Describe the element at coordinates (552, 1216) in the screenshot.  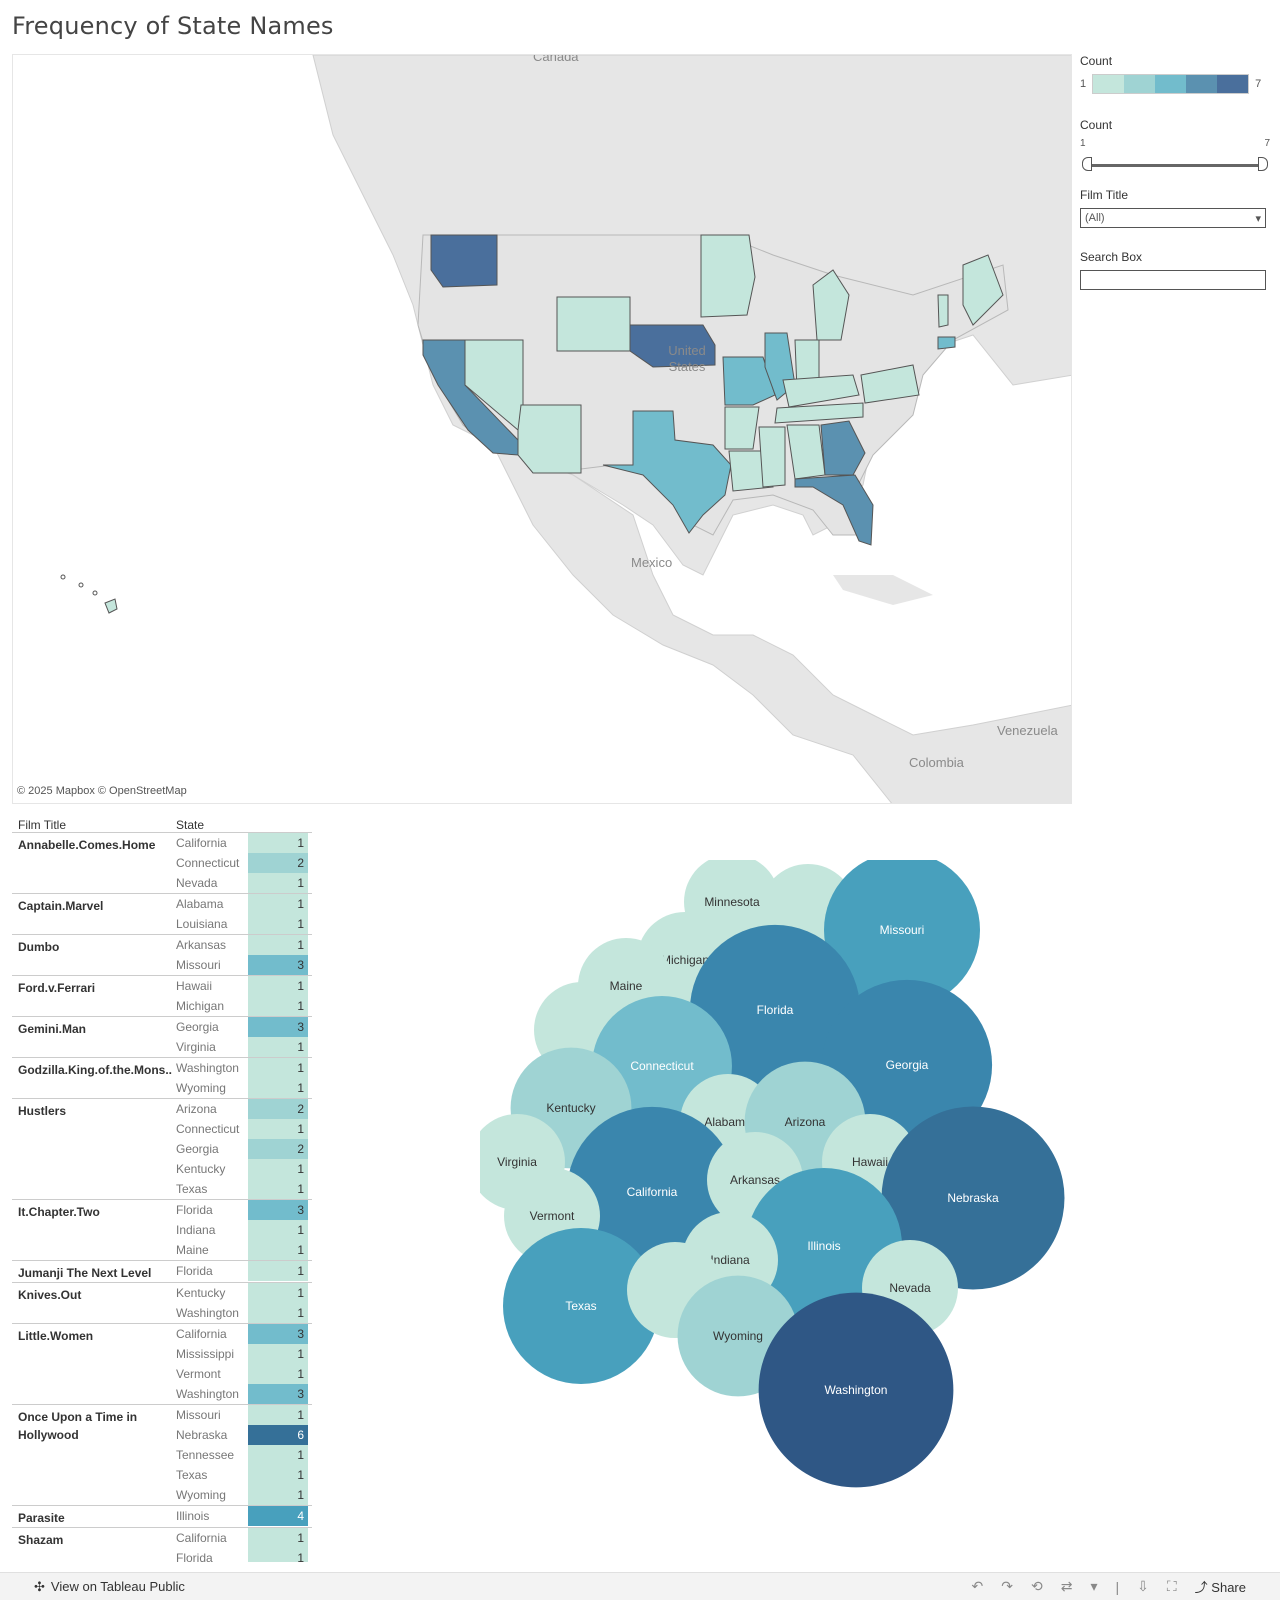
I see `bubble-label: Vermont` at that location.